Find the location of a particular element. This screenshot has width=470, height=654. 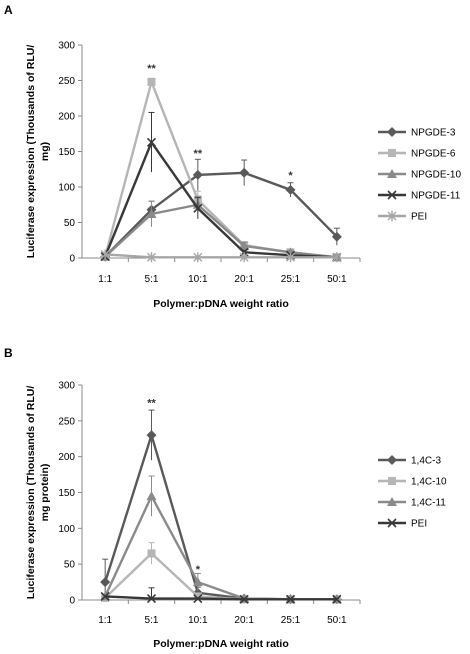

legend-label: NPGDE-11 is located at coordinates (436, 196).